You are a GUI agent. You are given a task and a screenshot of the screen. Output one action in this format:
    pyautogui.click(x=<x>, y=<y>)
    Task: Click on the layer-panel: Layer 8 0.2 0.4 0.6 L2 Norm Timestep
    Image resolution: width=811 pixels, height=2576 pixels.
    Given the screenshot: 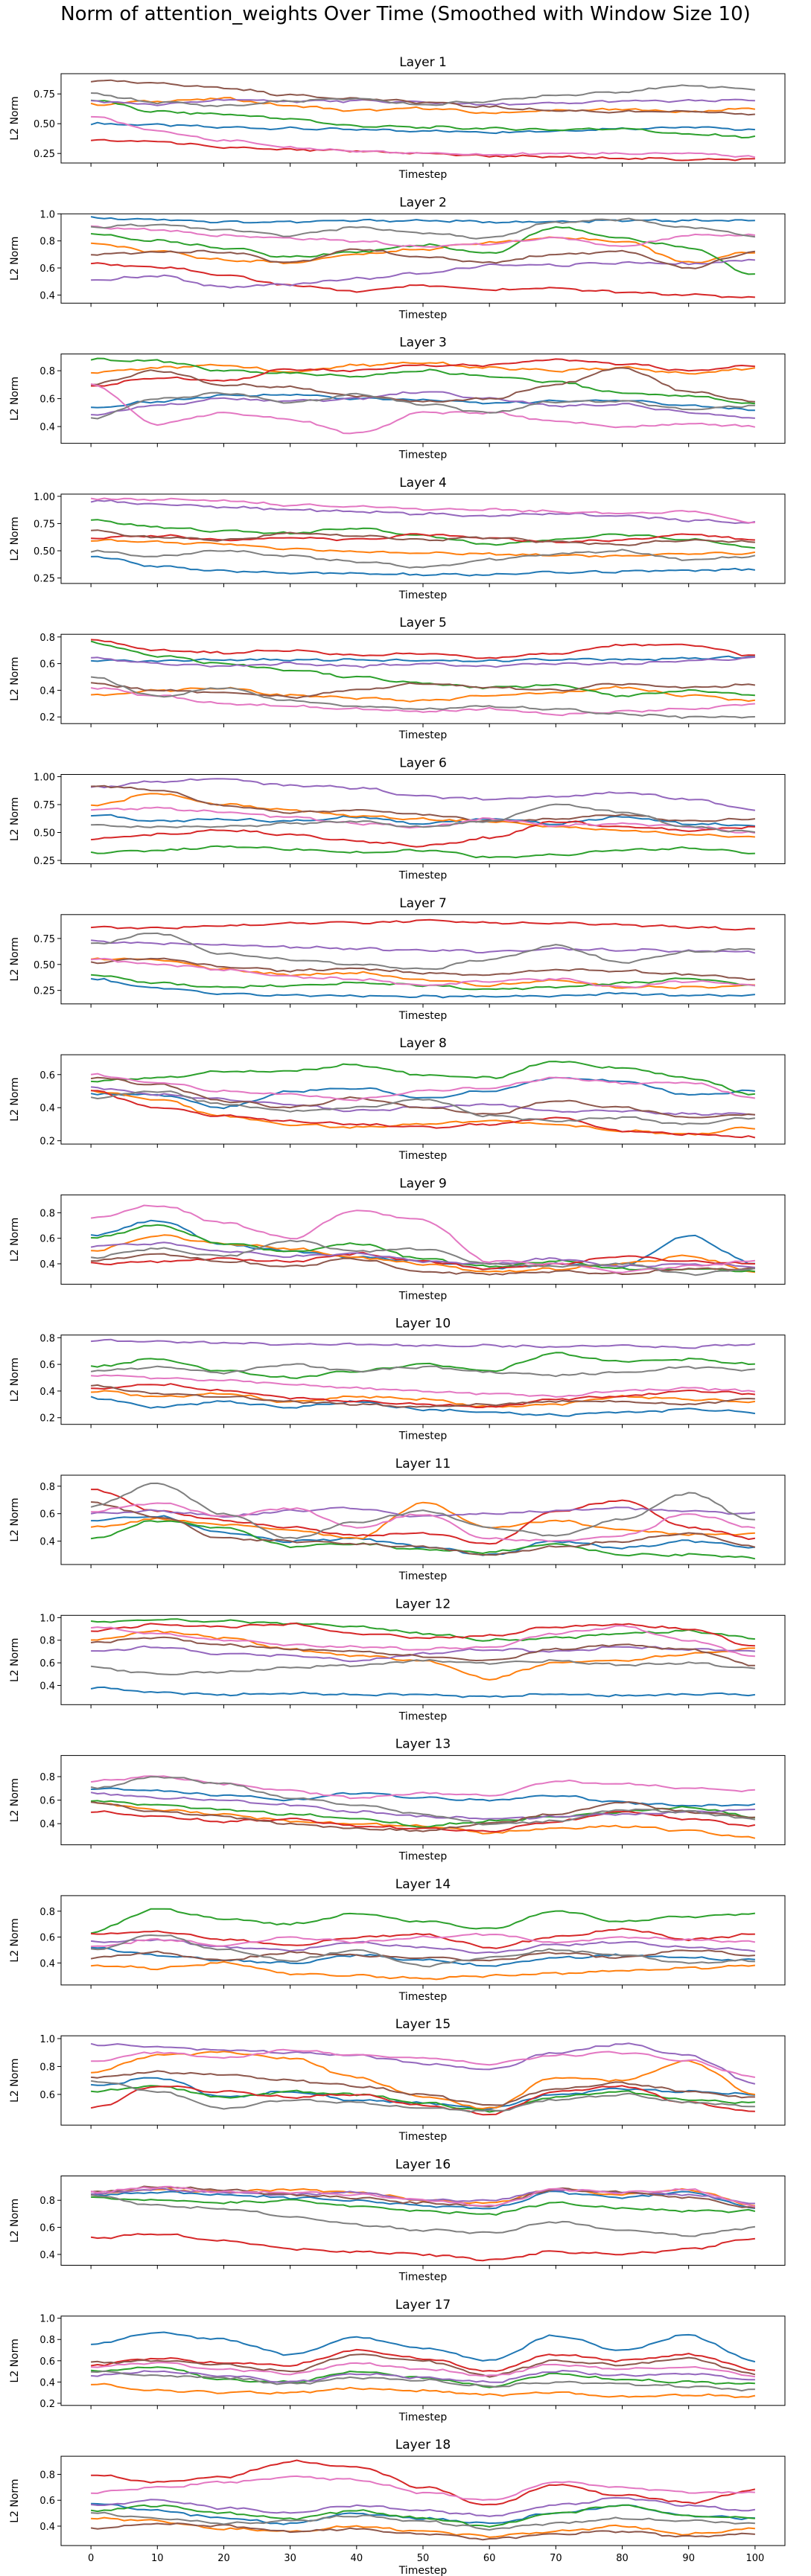 What is the action you would take?
    pyautogui.click(x=397, y=1099)
    